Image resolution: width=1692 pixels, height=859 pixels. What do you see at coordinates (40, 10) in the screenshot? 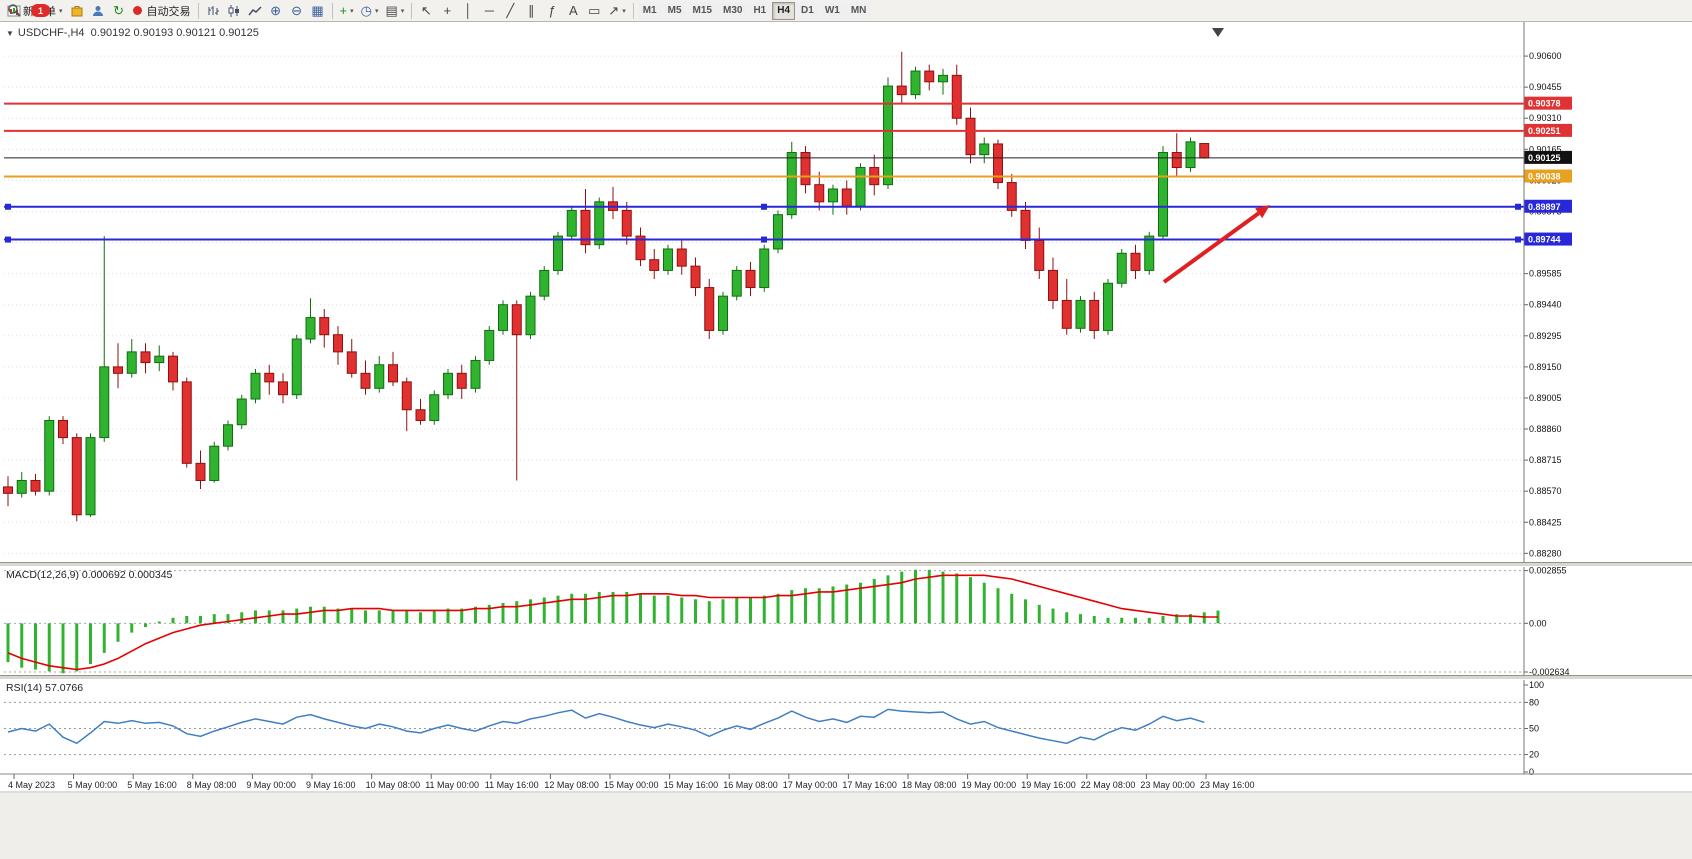
I see `notification-badge: 1` at bounding box center [40, 10].